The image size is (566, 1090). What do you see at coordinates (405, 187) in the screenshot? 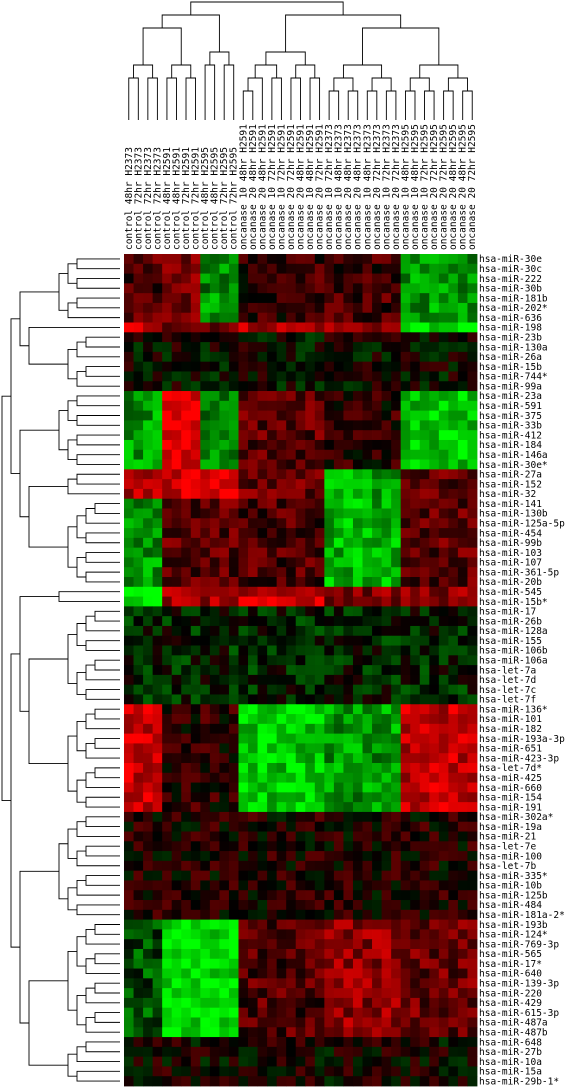
I see `column-label: oncanase 10 48hr H2595` at bounding box center [405, 187].